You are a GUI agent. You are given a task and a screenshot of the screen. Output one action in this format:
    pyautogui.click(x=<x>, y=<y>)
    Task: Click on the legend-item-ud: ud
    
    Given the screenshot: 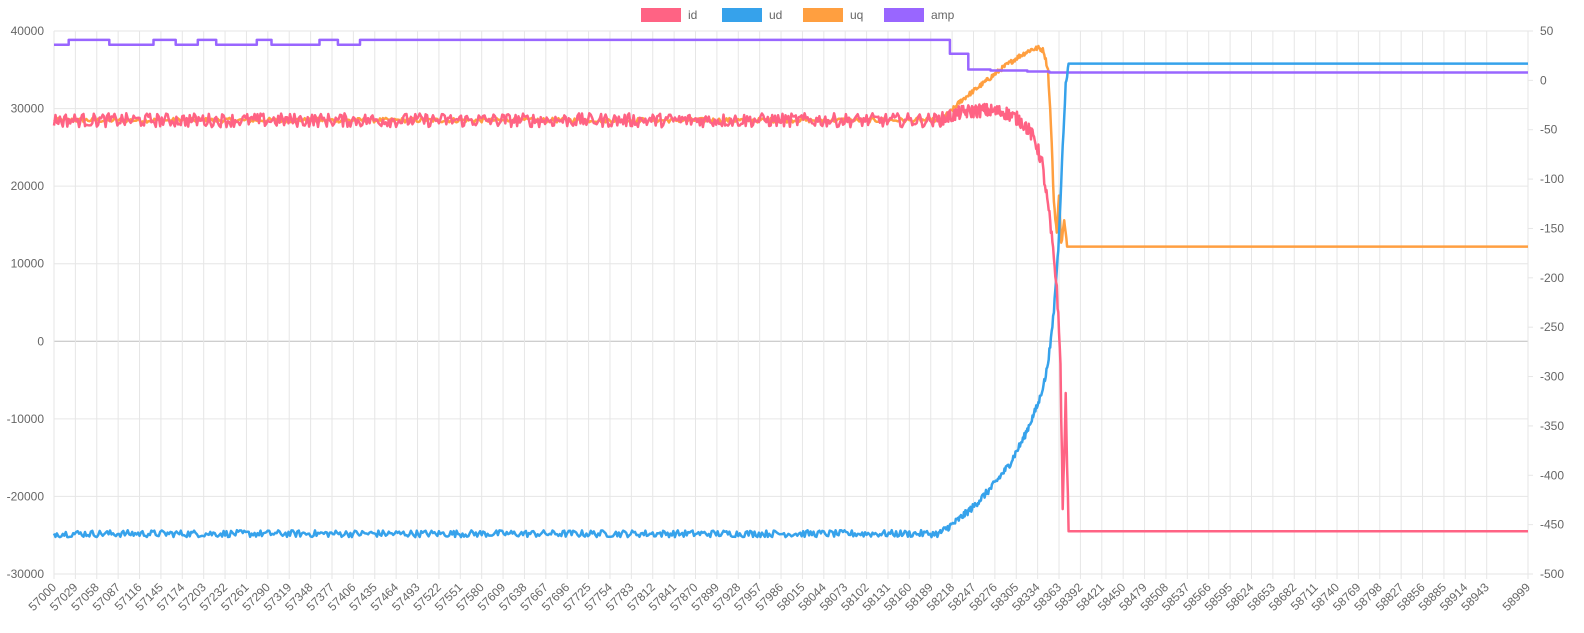 What is the action you would take?
    pyautogui.click(x=752, y=15)
    